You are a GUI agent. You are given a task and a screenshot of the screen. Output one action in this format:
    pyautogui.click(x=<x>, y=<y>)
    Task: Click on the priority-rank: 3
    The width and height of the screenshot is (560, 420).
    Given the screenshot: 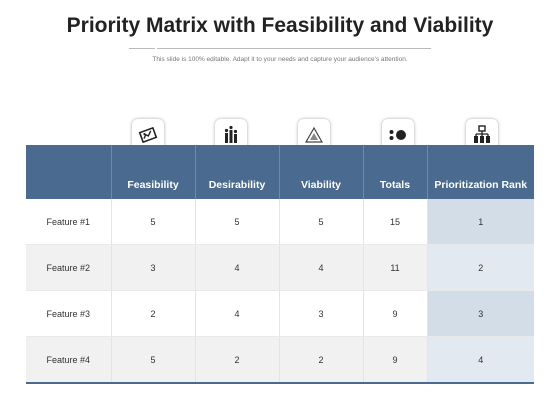 What is the action you would take?
    pyautogui.click(x=480, y=313)
    